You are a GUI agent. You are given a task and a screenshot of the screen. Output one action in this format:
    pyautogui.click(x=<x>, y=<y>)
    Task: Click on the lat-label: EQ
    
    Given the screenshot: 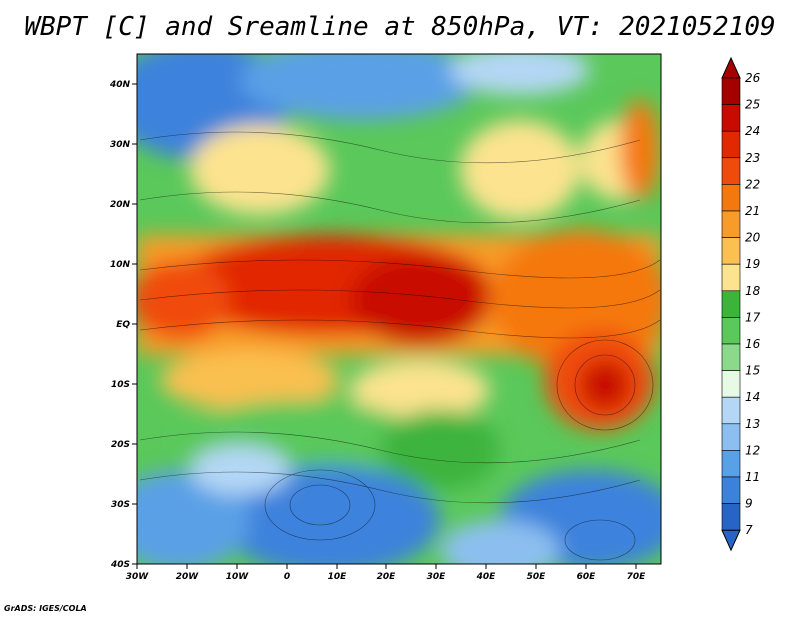 What is the action you would take?
    pyautogui.click(x=123, y=325)
    